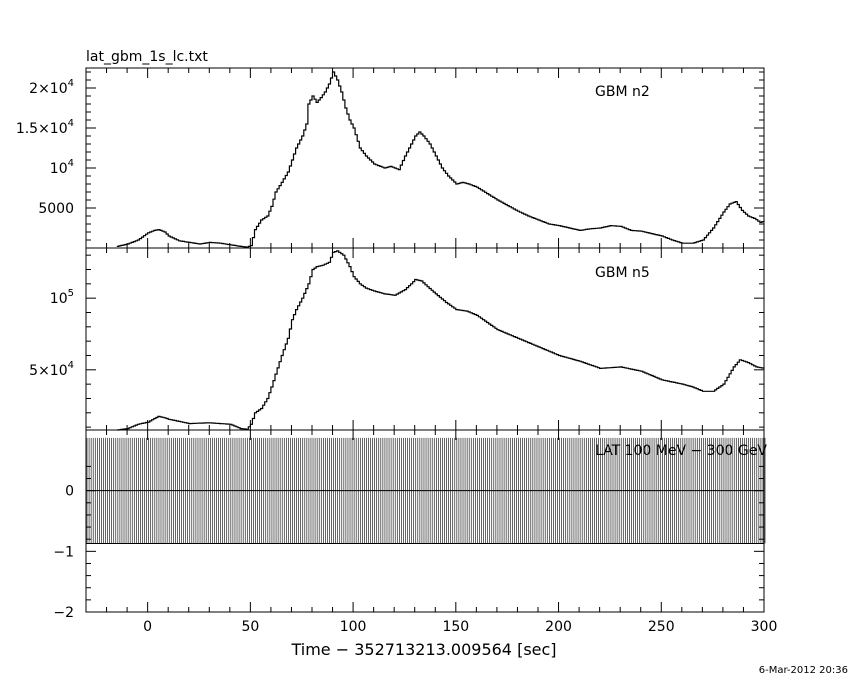 This screenshot has width=850, height=680. Describe the element at coordinates (622, 92) in the screenshot. I see `panel-label: GBM n2` at that location.